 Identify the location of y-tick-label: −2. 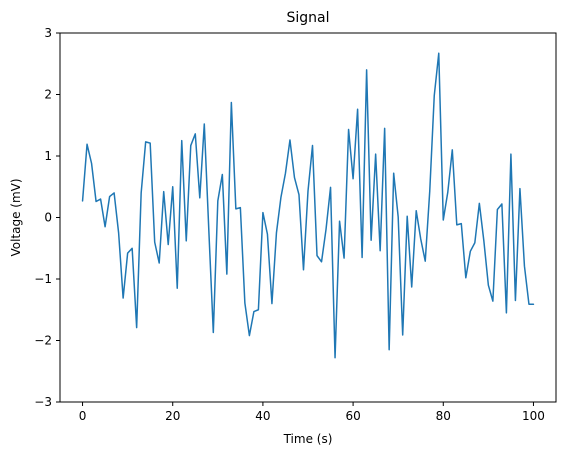
(43, 341).